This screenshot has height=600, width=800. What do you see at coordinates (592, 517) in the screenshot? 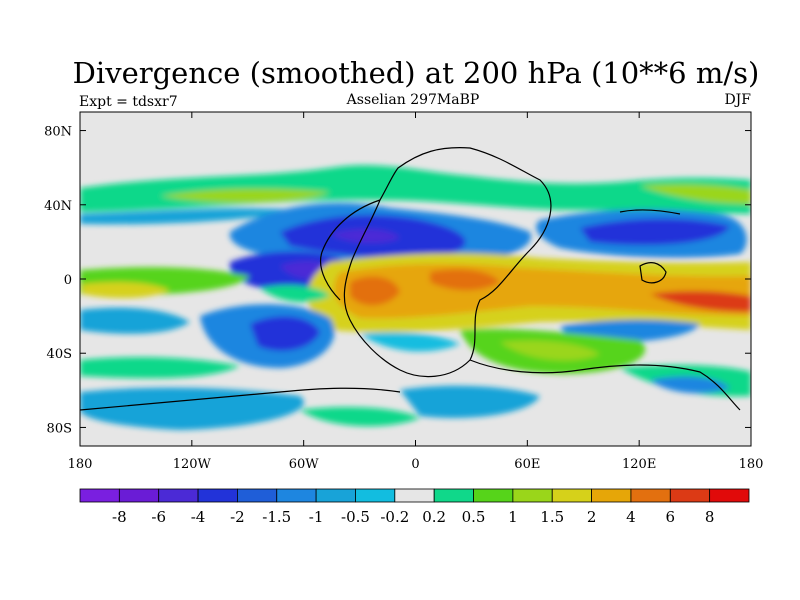
I see `colorbar-label: 2` at bounding box center [592, 517].